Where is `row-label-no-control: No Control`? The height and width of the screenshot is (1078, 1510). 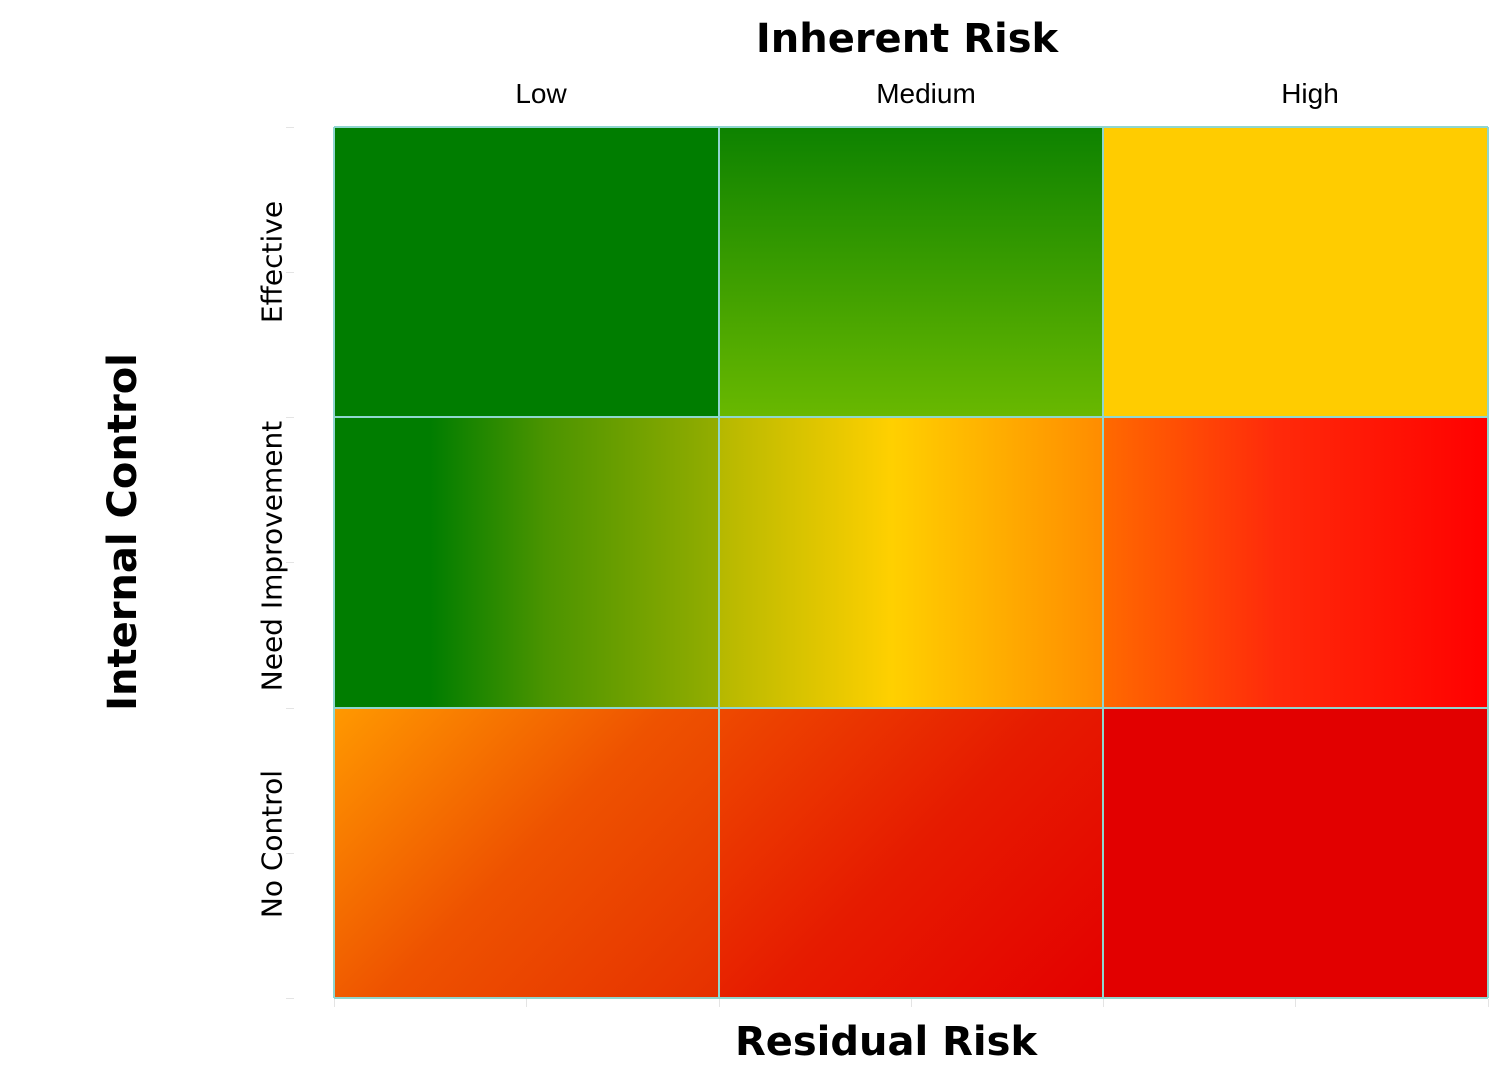 row-label-no-control: No Control is located at coordinates (272, 844).